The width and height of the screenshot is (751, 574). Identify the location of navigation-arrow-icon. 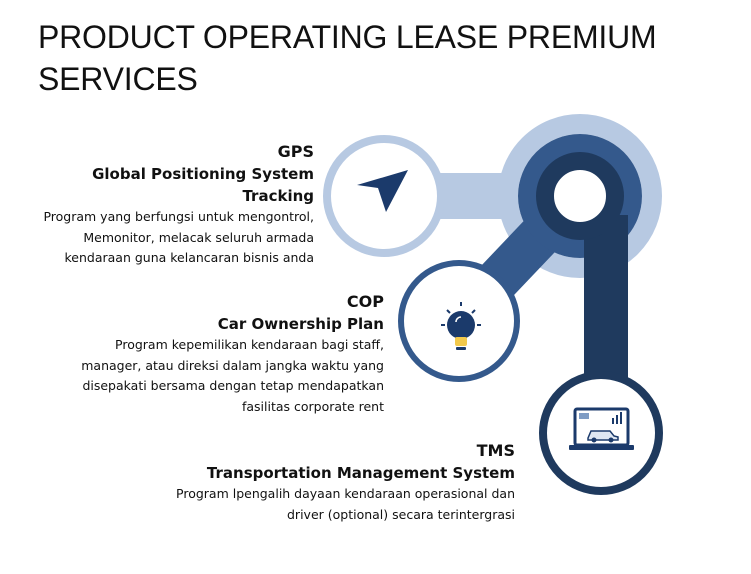
(382, 191).